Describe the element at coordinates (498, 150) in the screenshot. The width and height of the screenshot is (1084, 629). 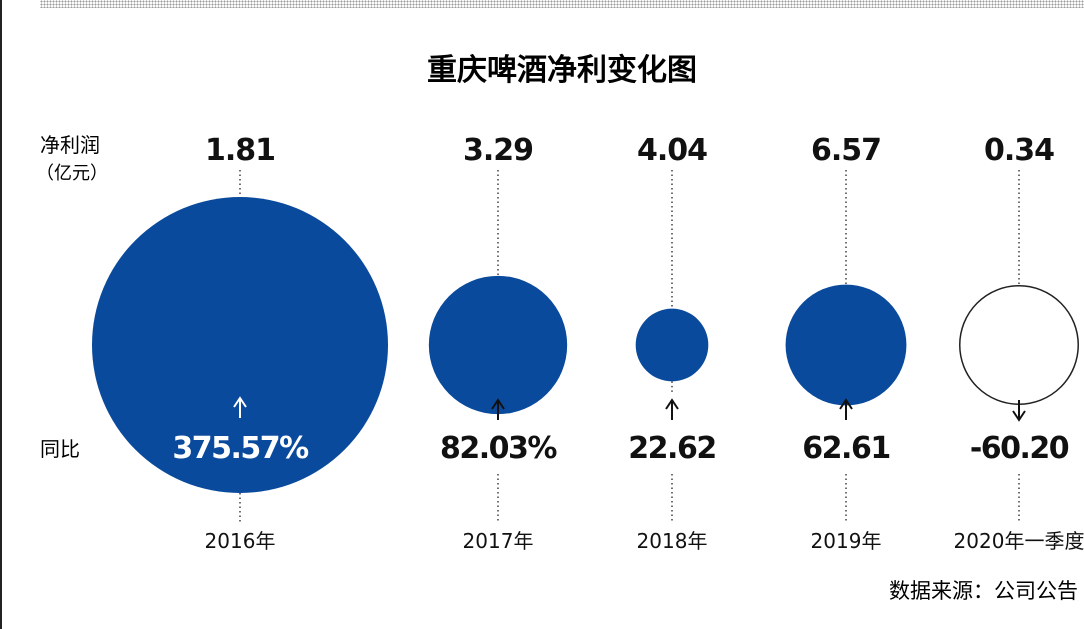
I see `net-profit-value: 3.29` at that location.